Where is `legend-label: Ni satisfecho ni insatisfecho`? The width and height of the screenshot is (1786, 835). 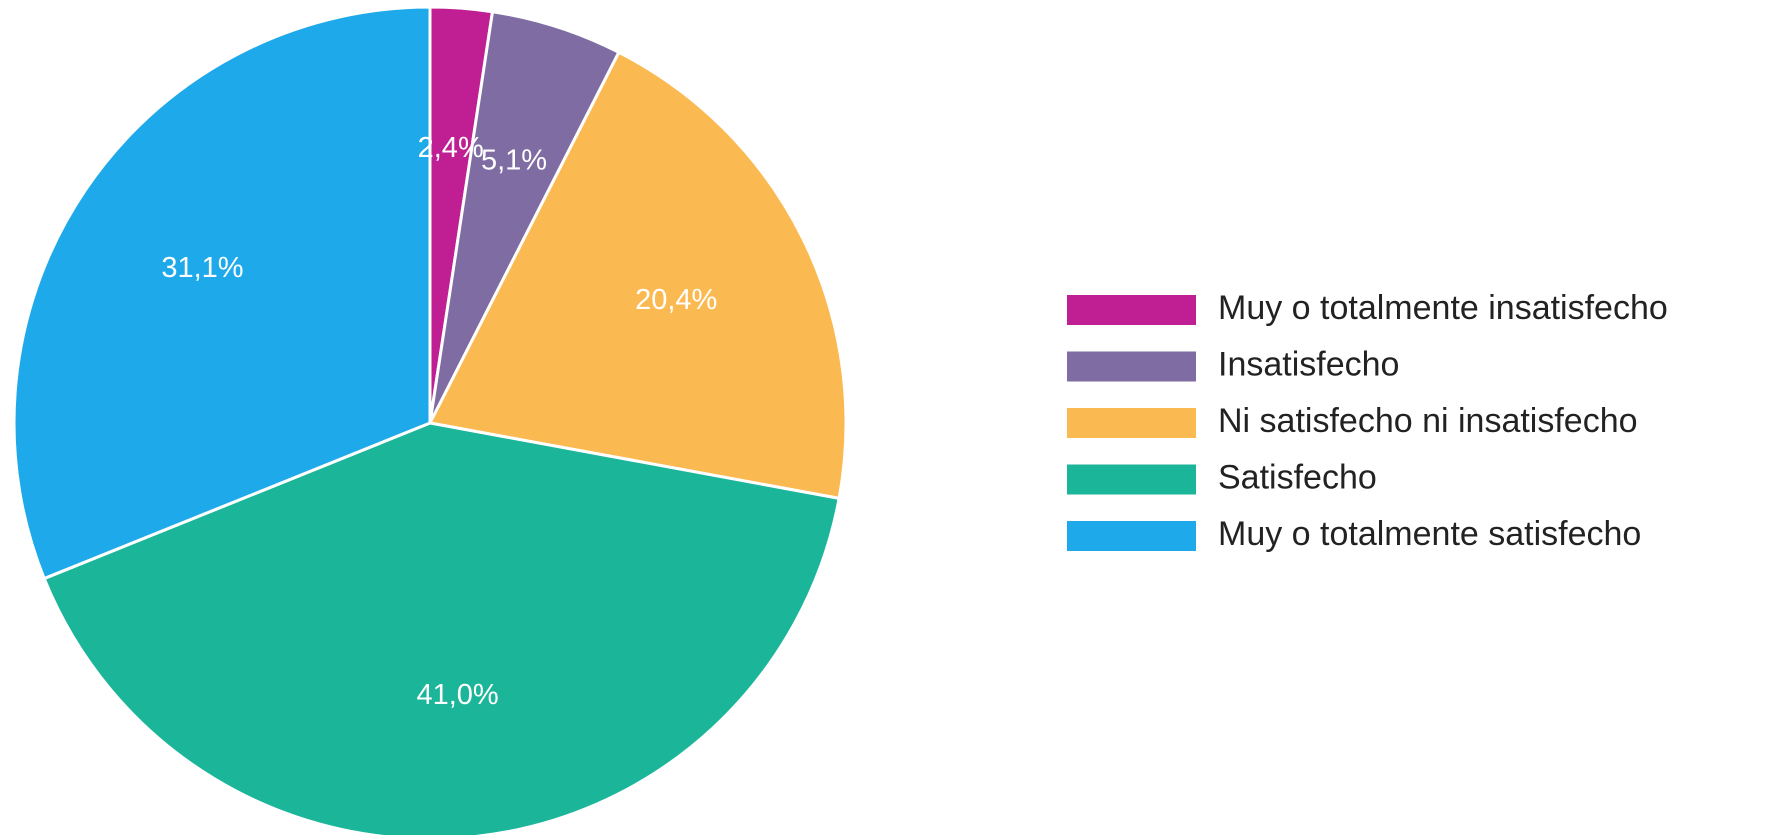 legend-label: Ni satisfecho ni insatisfecho is located at coordinates (1428, 421).